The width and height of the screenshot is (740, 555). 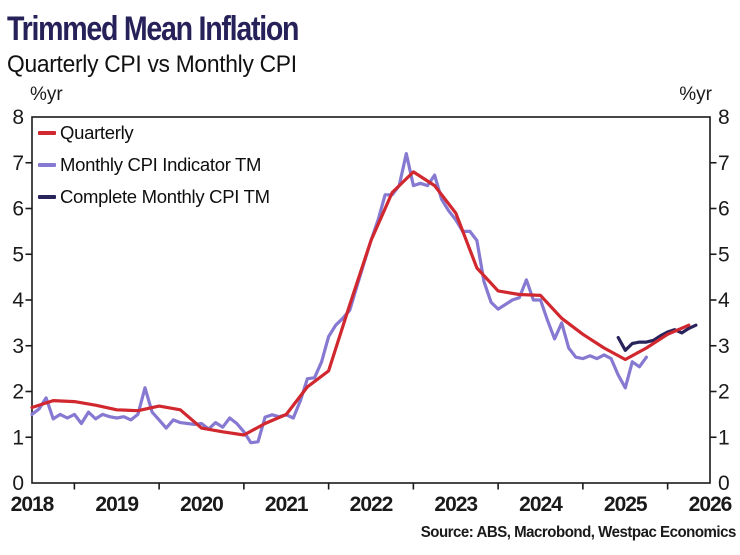 I want to click on y-tick-label-left: 2, so click(x=18, y=392).